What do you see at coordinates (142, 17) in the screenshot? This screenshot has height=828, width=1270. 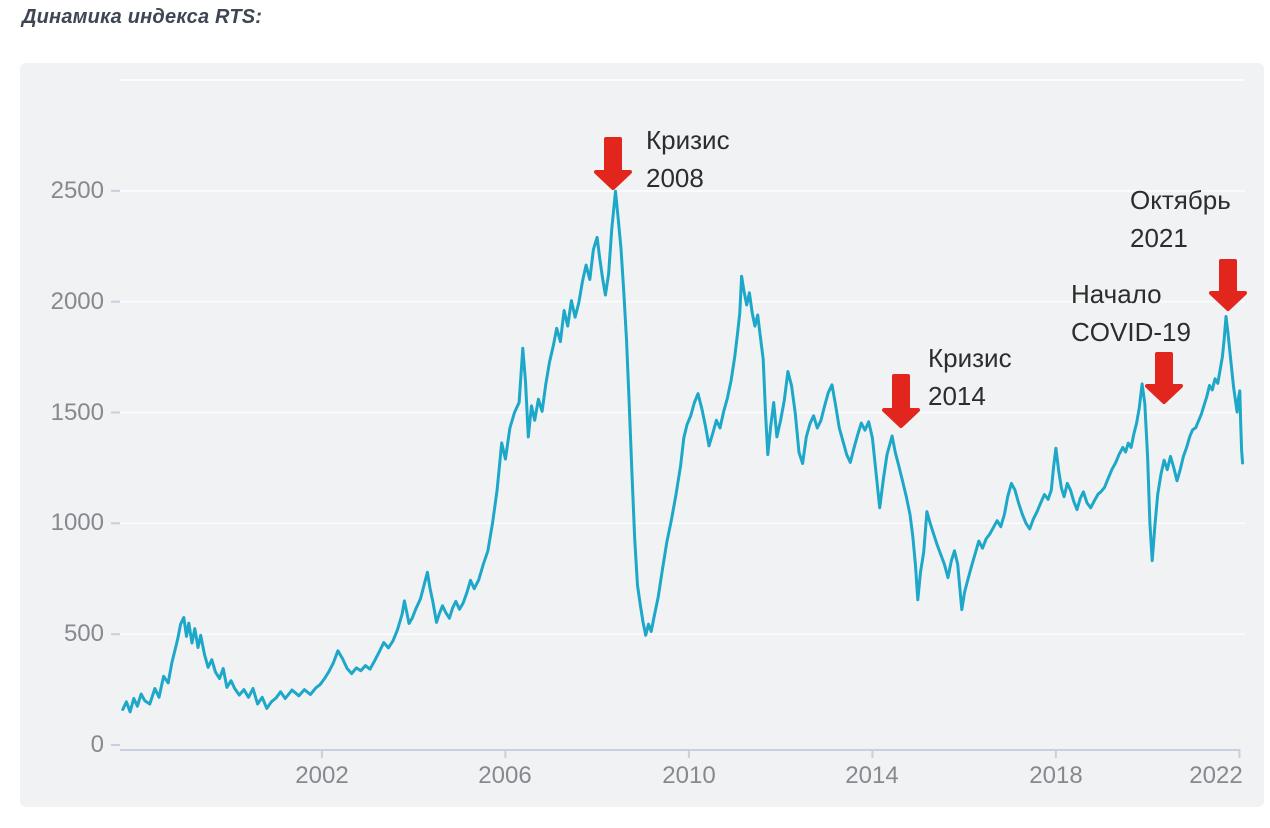 I see `page-title: Динамика индекса RTS:` at bounding box center [142, 17].